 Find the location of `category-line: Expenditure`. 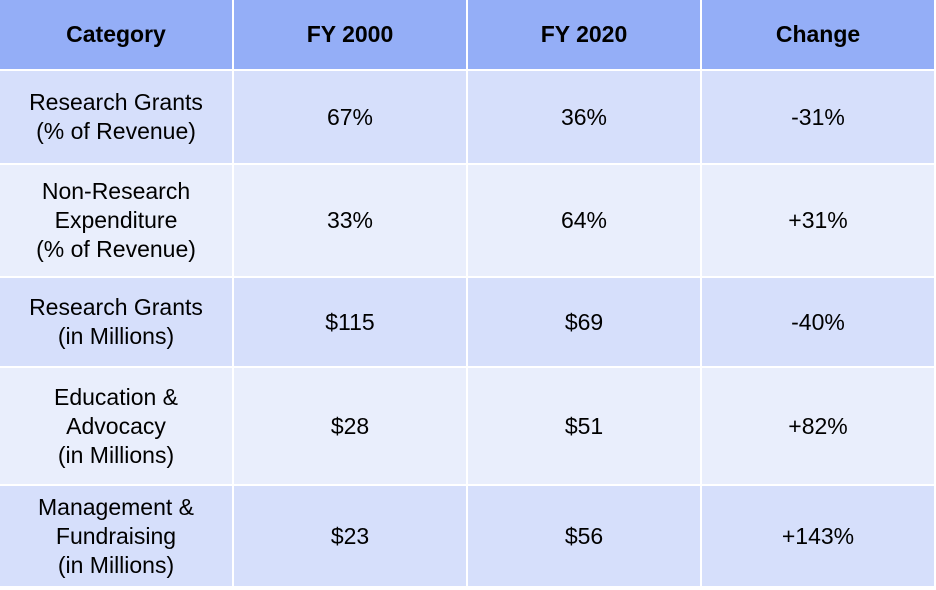

category-line: Expenditure is located at coordinates (116, 220).